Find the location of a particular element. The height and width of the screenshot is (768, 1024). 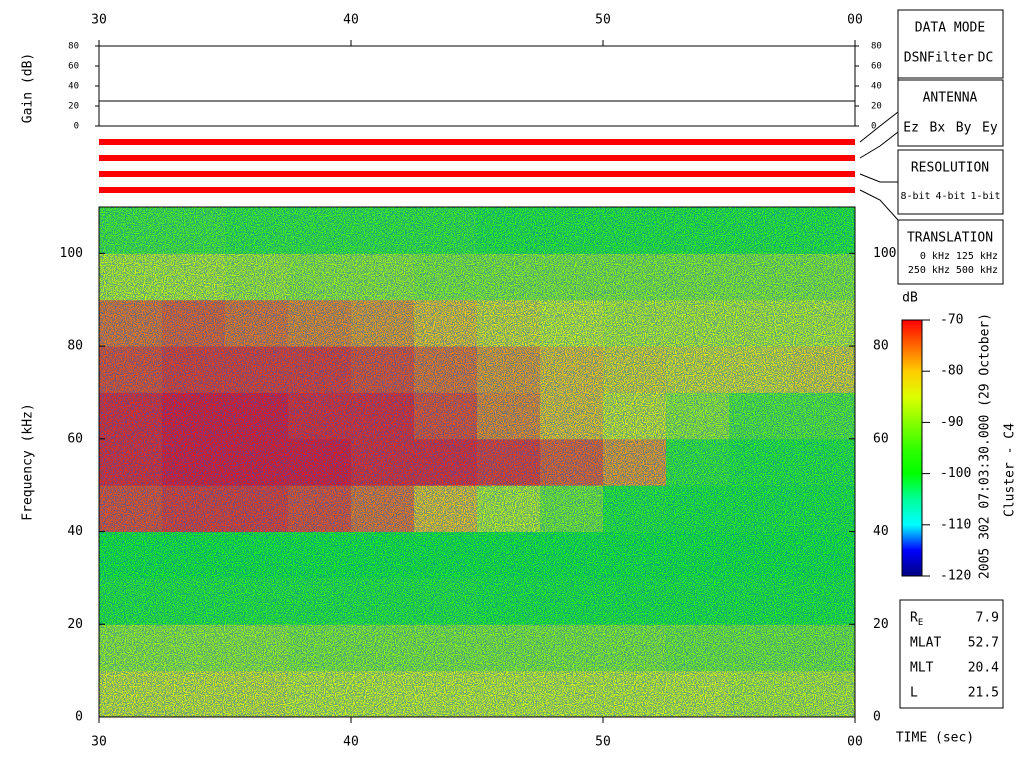

orbit-value: 52.7 is located at coordinates (983, 643).